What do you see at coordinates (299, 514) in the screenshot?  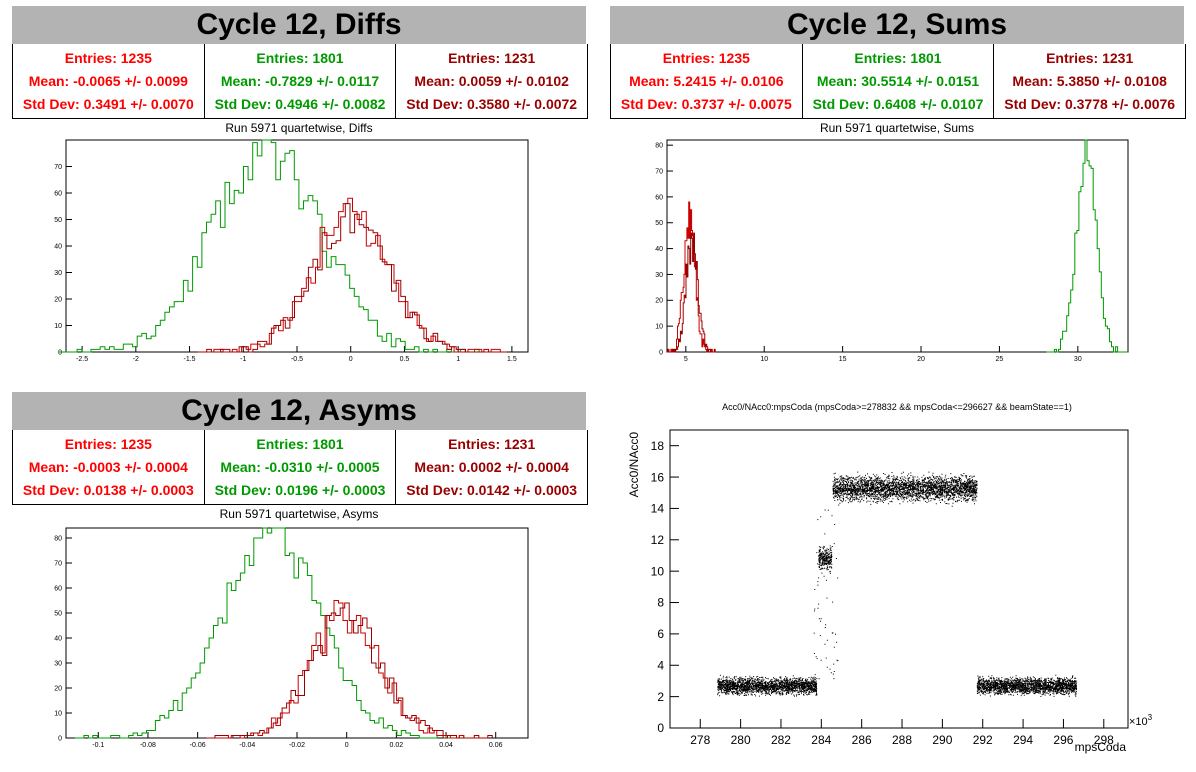 I see `asyms-plot-title: Run 5971 quartetwise, Asyms` at bounding box center [299, 514].